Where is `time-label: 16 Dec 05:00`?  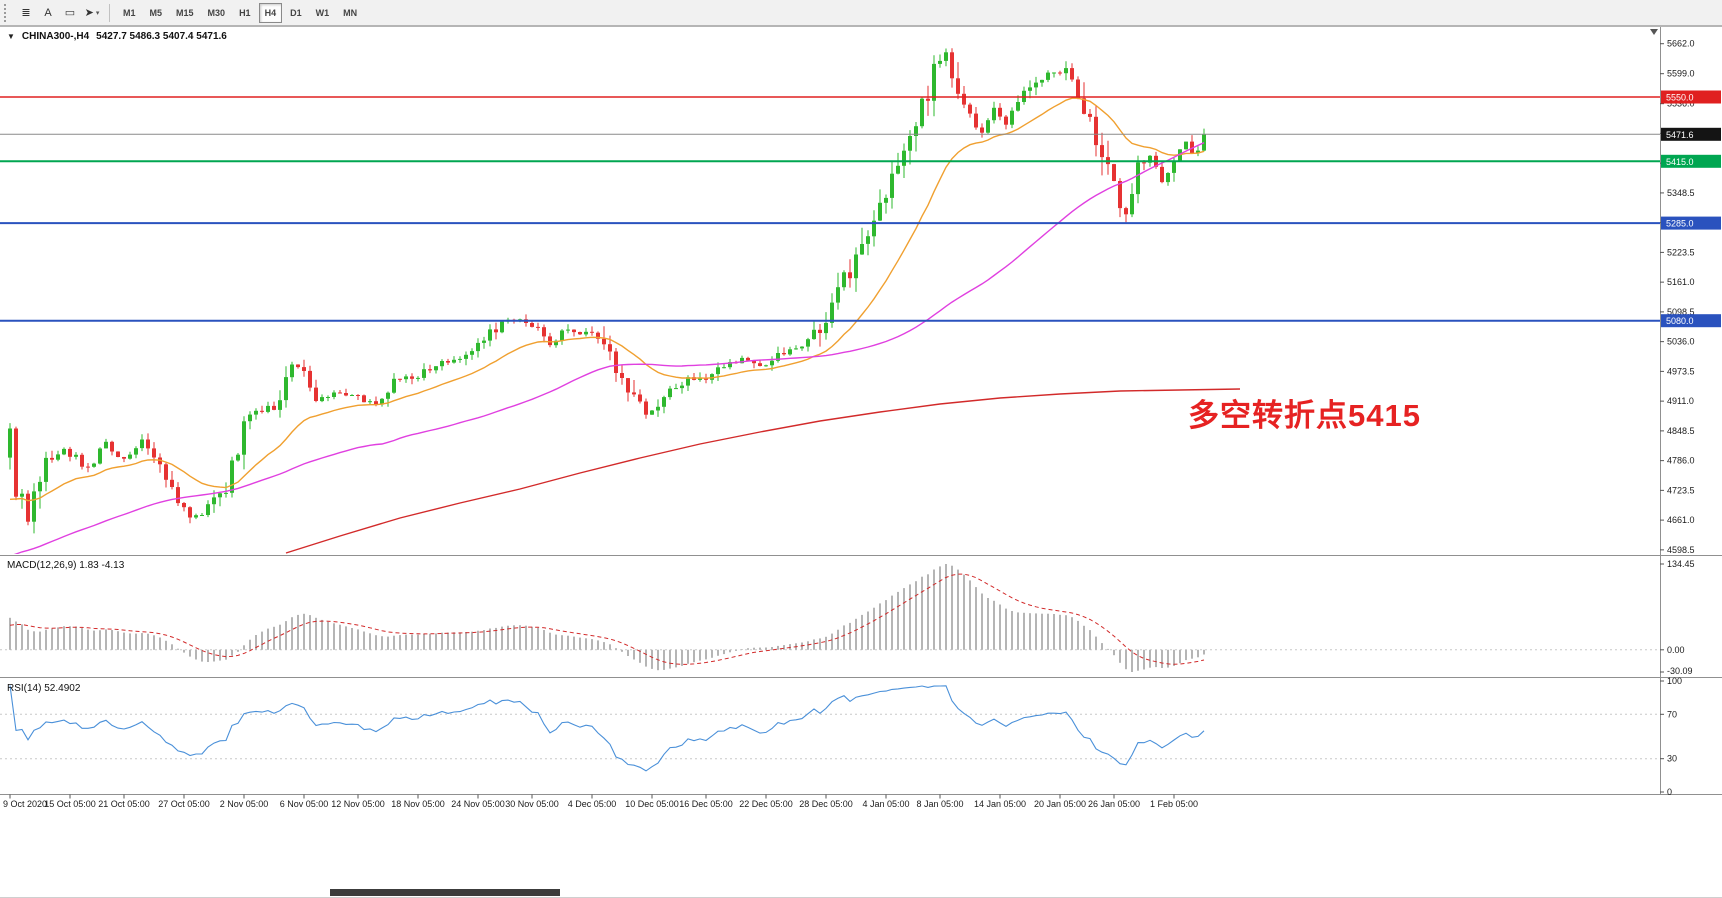
time-label: 16 Dec 05:00 is located at coordinates (706, 804).